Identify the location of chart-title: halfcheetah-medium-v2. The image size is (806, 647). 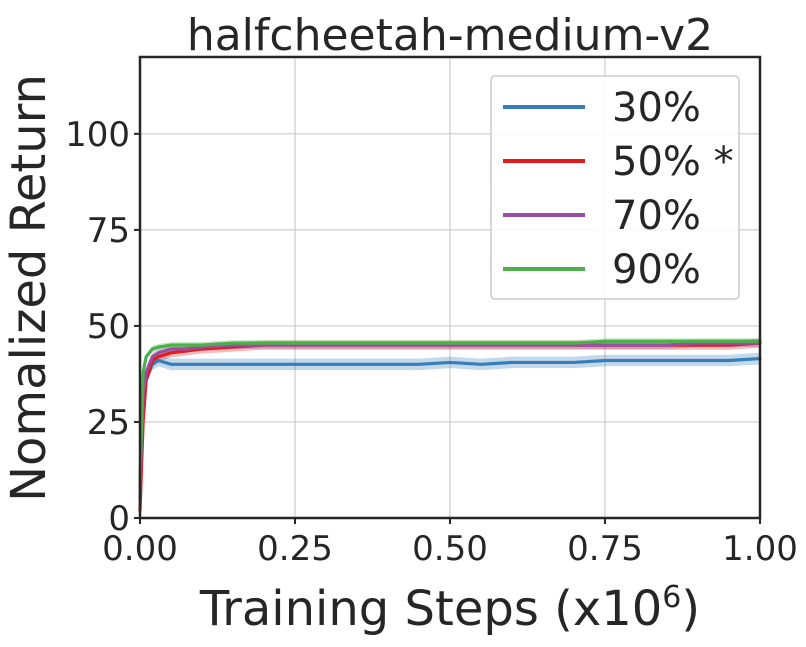
(450, 35).